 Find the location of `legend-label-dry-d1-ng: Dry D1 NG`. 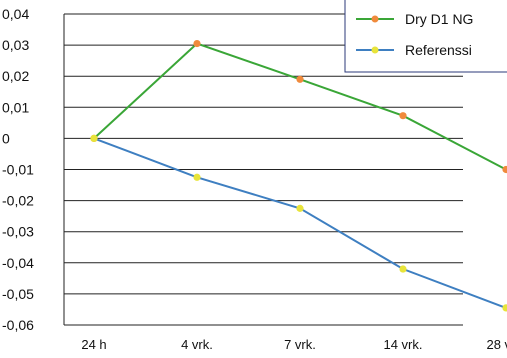

legend-label-dry-d1-ng: Dry D1 NG is located at coordinates (439, 19).